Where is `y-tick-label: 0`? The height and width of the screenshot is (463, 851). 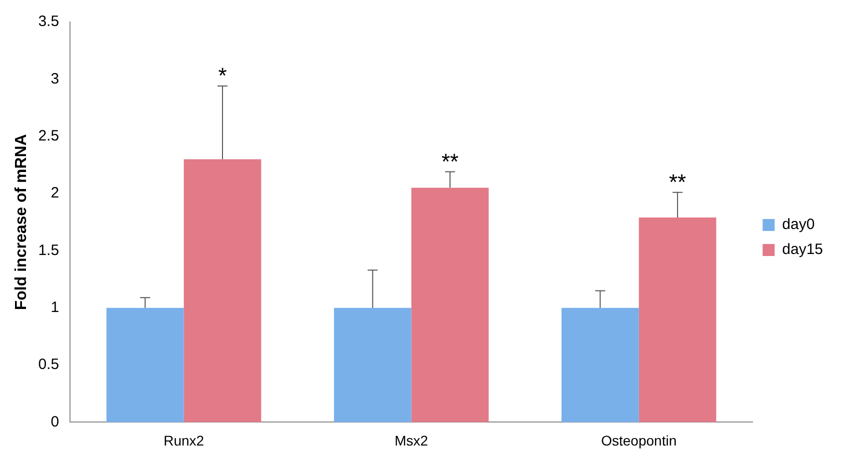
y-tick-label: 0 is located at coordinates (55, 421).